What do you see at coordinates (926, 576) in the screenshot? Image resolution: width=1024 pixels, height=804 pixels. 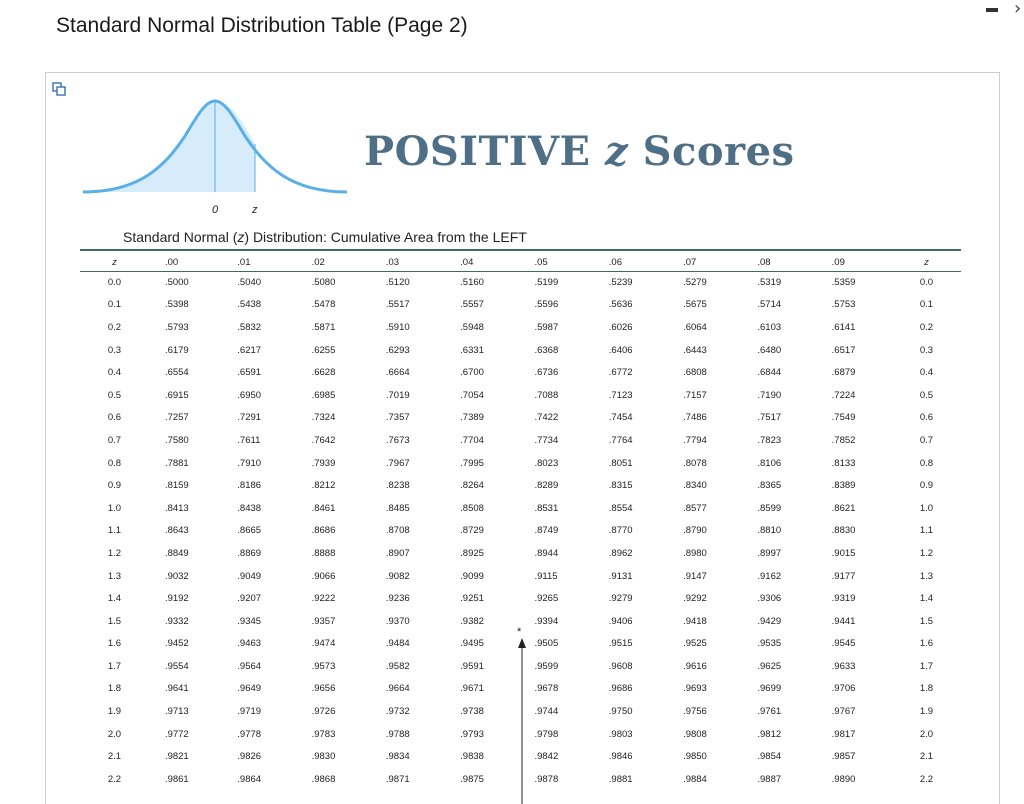 I see `row-z-right: 1.3` at bounding box center [926, 576].